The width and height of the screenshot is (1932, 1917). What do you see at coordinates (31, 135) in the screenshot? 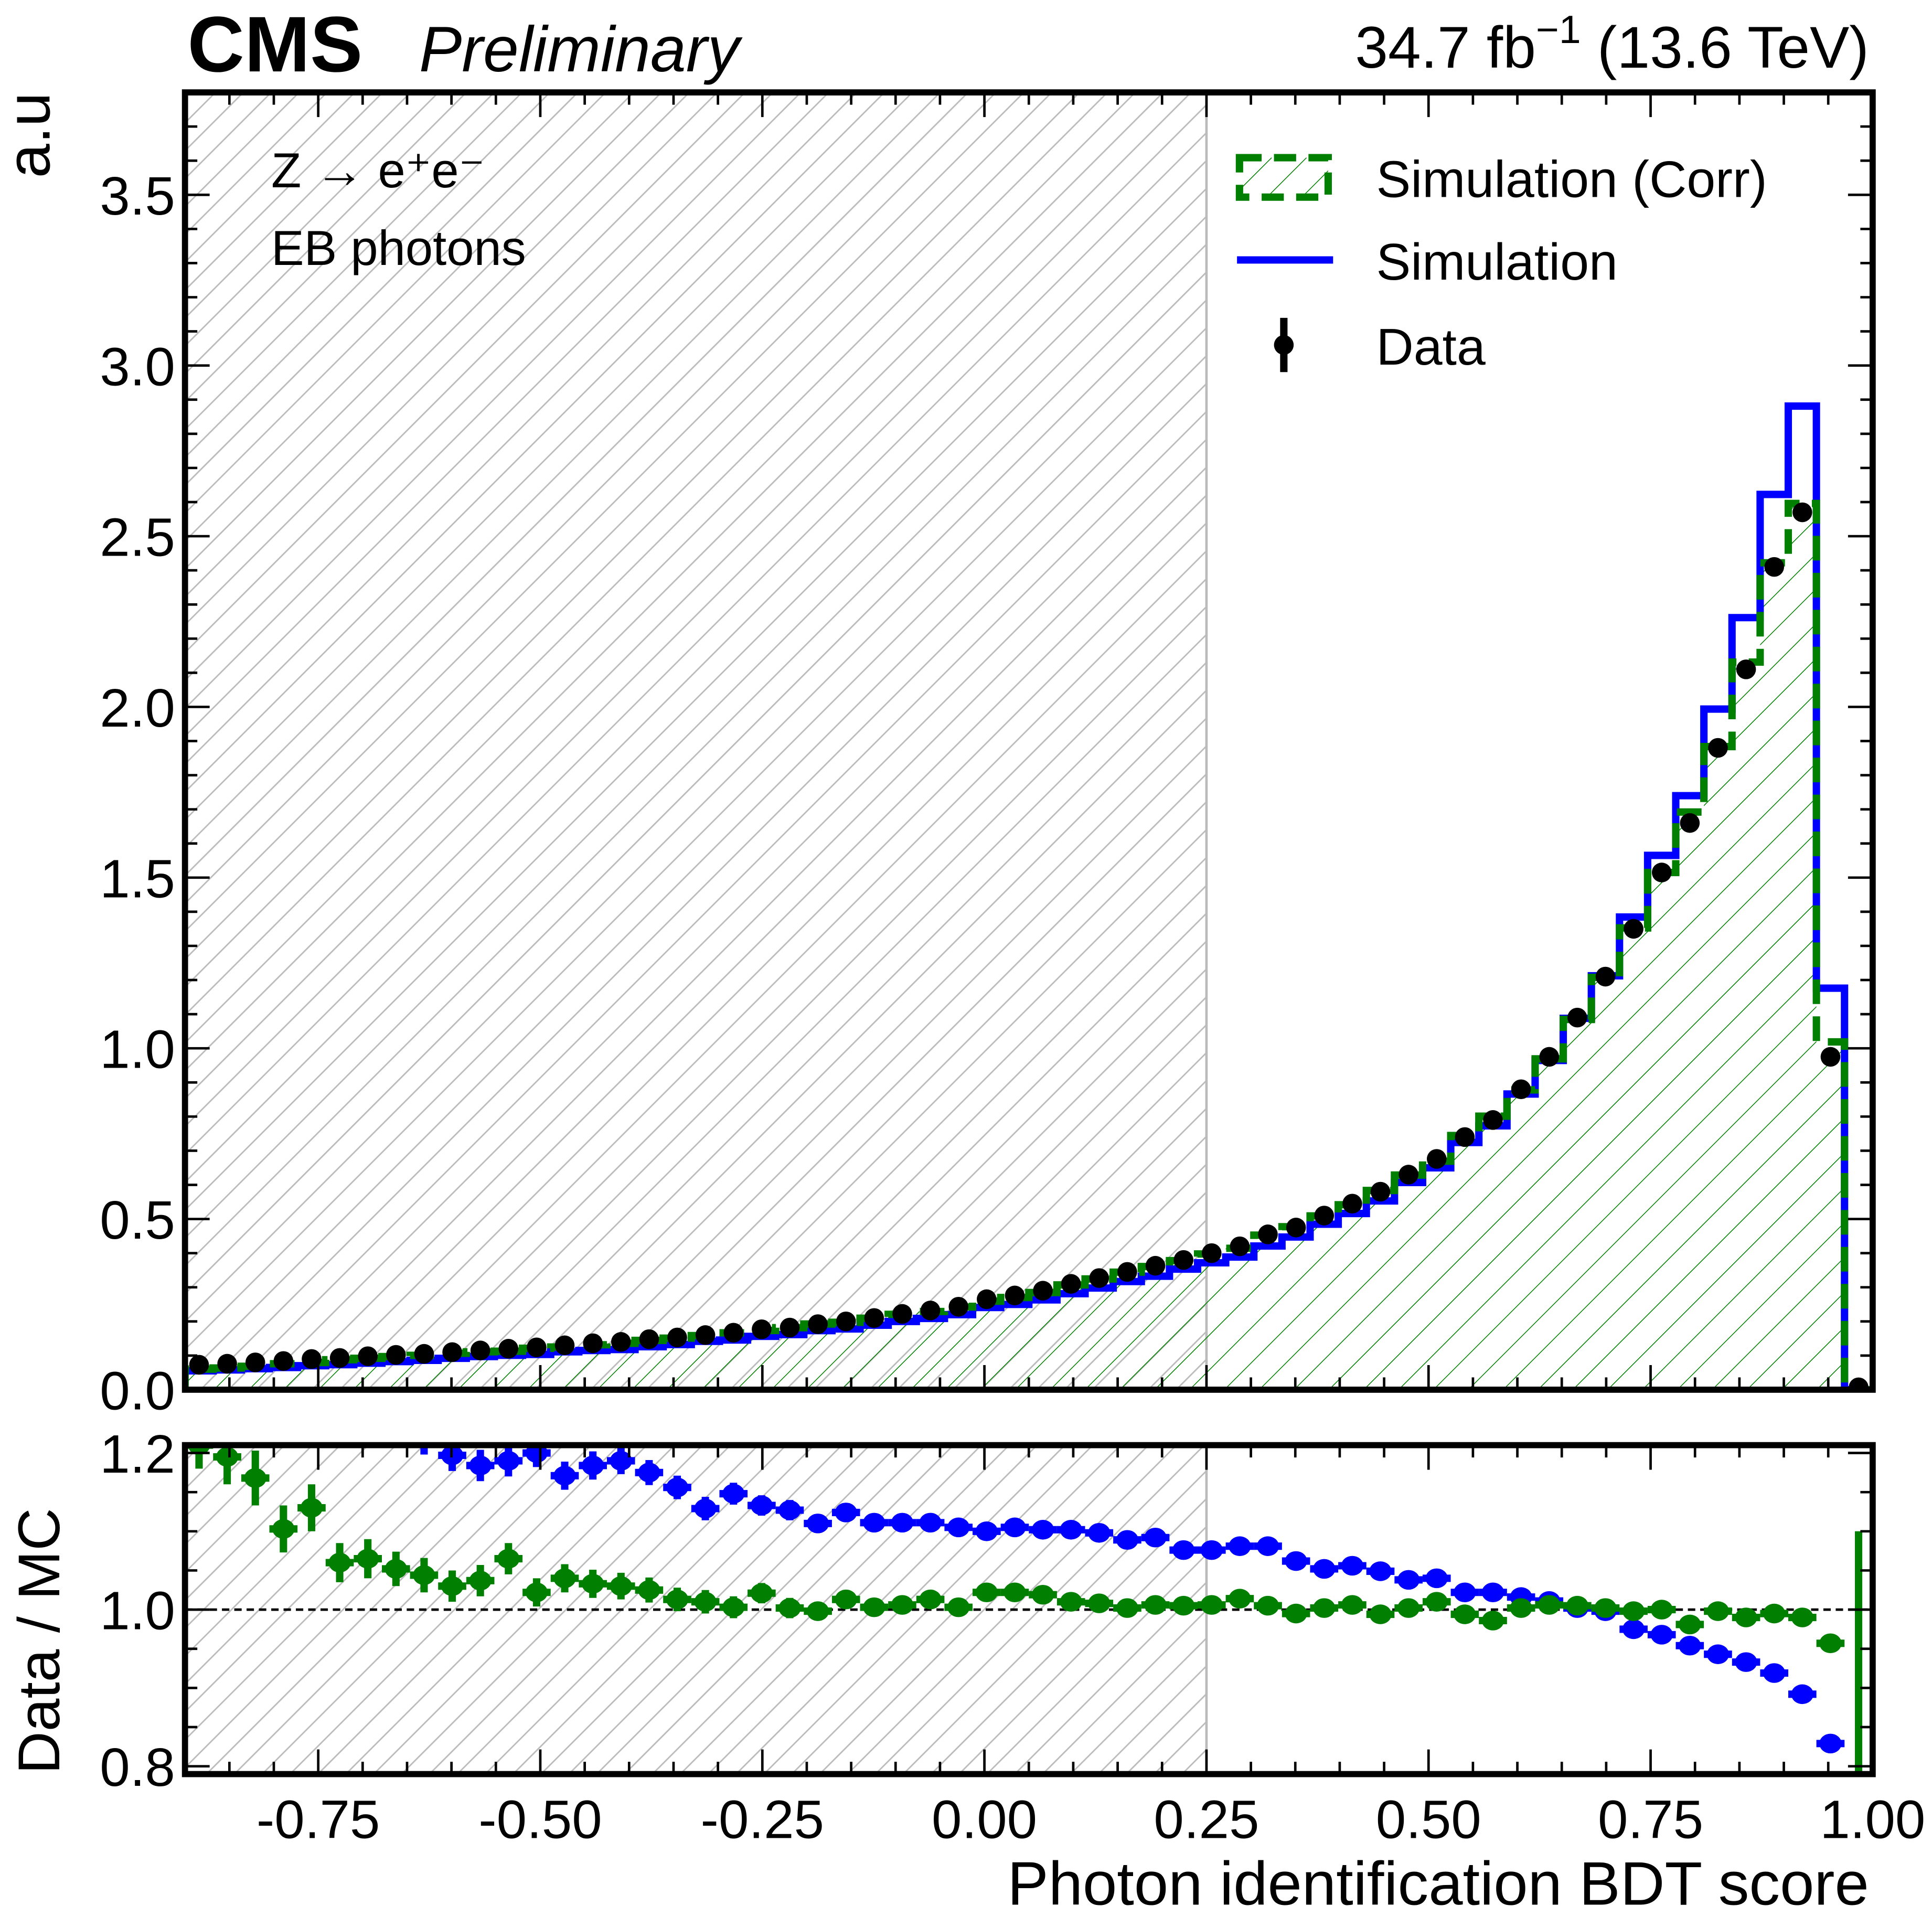
I see `y-axis-label: a.u` at bounding box center [31, 135].